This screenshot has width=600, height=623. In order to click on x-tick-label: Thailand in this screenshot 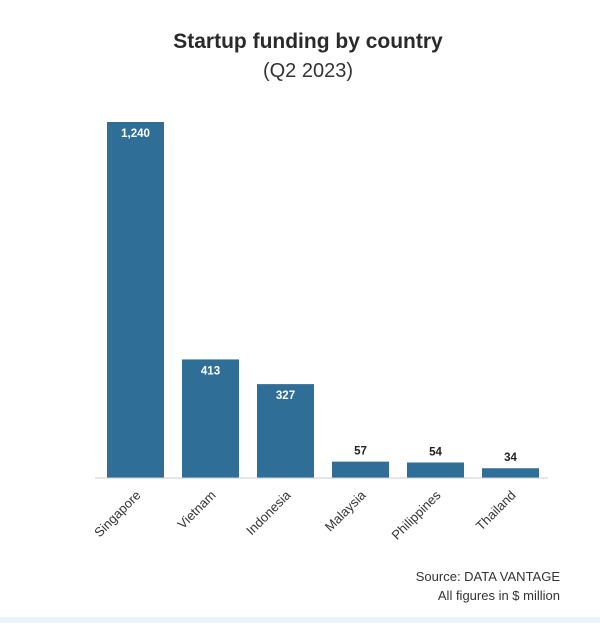, I will do `click(496, 511)`.